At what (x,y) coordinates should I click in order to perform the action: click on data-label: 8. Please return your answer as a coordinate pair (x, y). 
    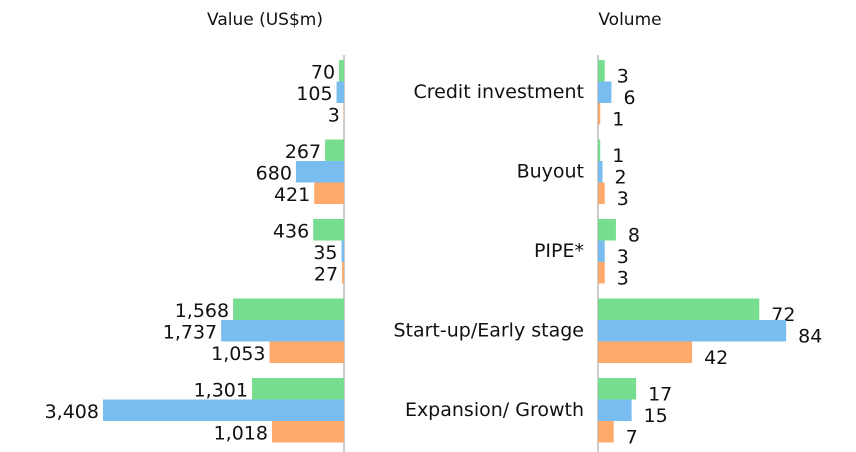
    Looking at the image, I should click on (634, 235).